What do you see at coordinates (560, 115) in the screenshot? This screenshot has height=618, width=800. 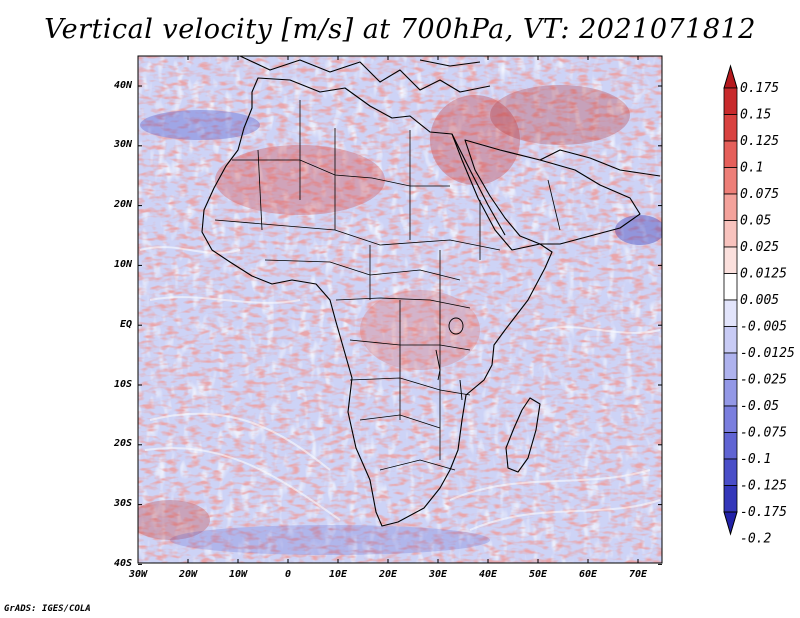 I see `iran-updraft` at bounding box center [560, 115].